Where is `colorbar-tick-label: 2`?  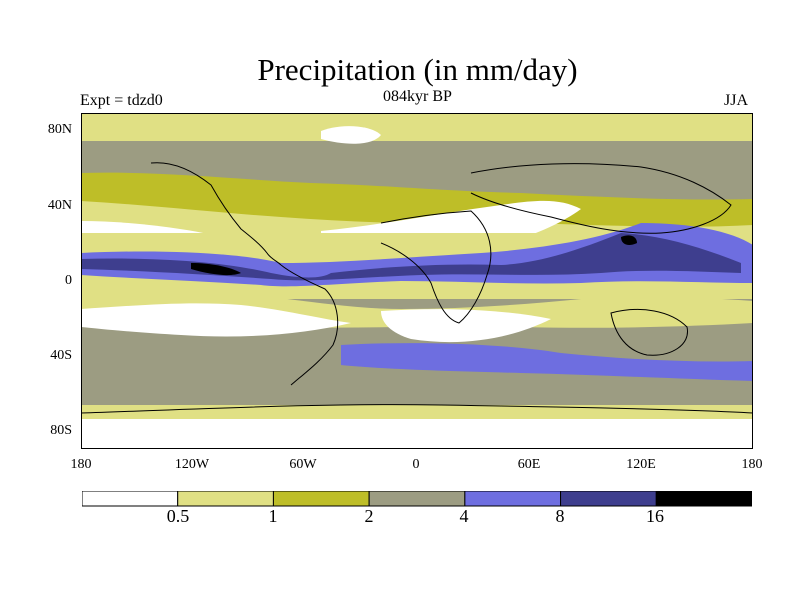
colorbar-tick-label: 2 is located at coordinates (369, 516).